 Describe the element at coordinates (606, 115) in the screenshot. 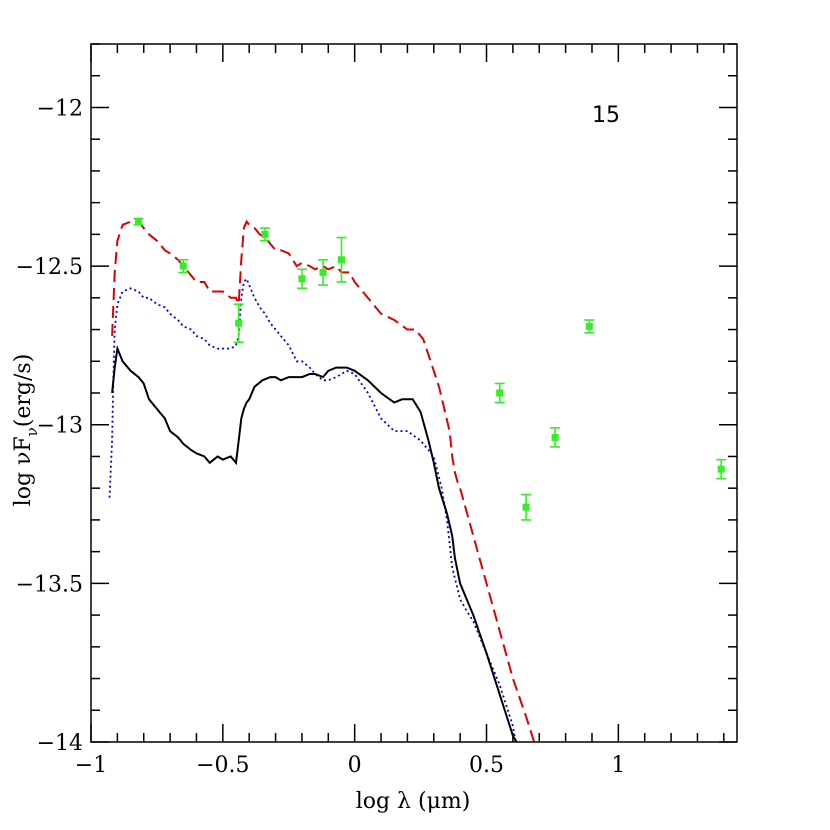

I see `panel-number: 15` at that location.